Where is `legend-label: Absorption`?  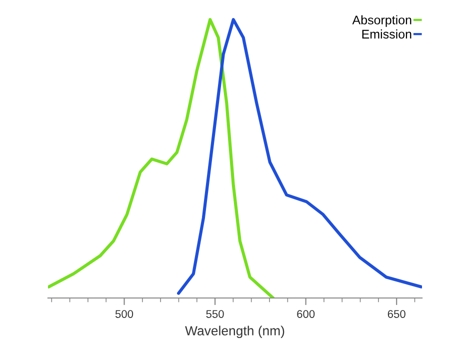
legend-label: Absorption is located at coordinates (382, 21).